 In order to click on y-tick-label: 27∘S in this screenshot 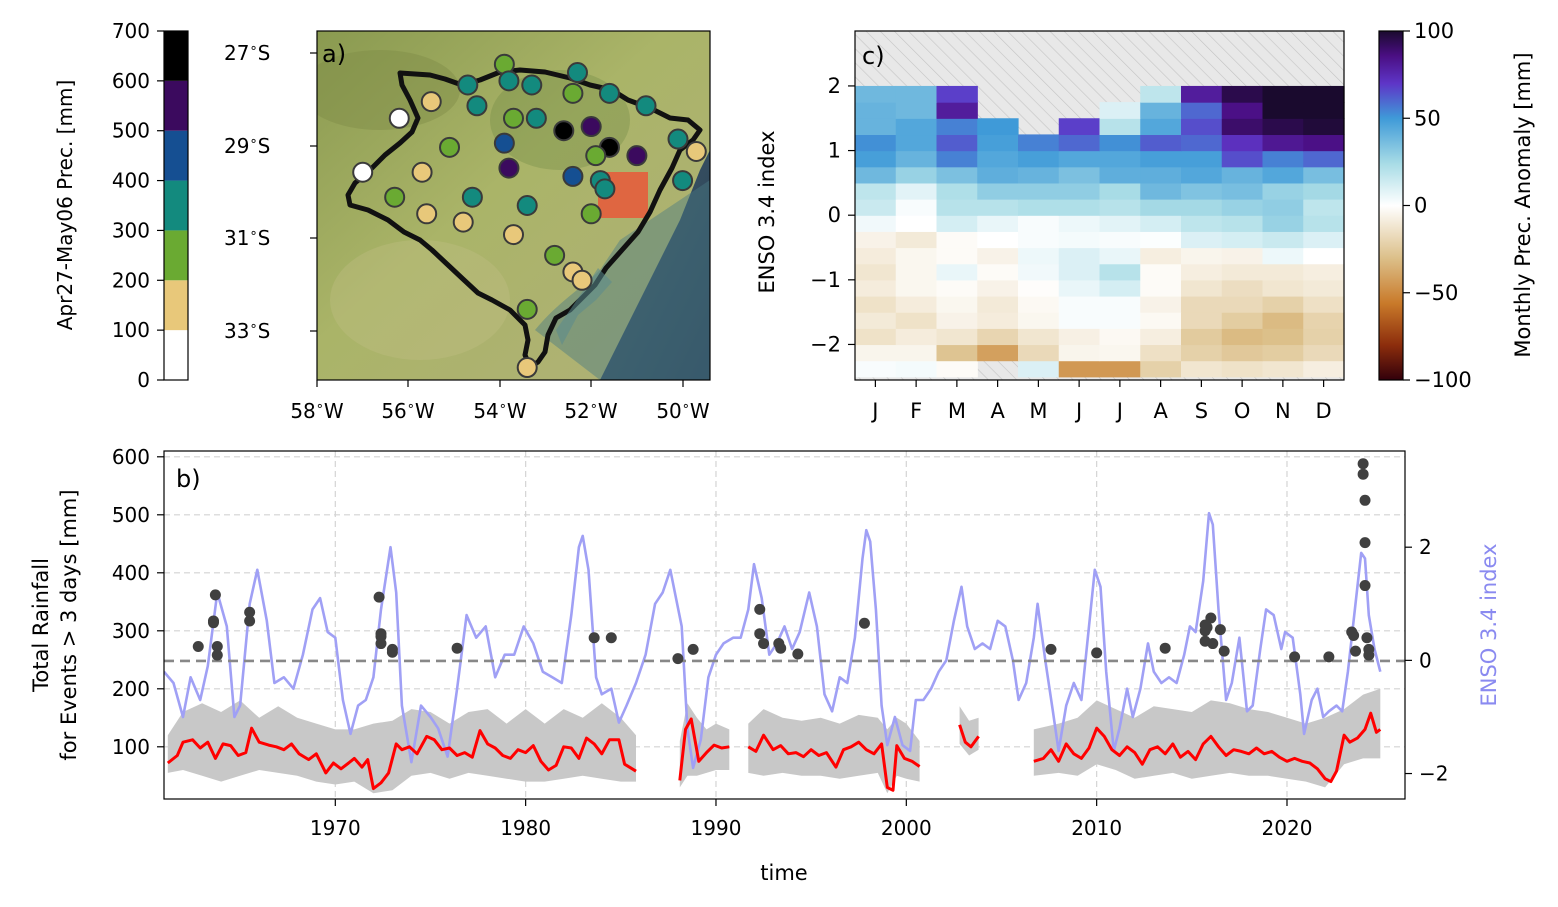, I will do `click(247, 53)`.